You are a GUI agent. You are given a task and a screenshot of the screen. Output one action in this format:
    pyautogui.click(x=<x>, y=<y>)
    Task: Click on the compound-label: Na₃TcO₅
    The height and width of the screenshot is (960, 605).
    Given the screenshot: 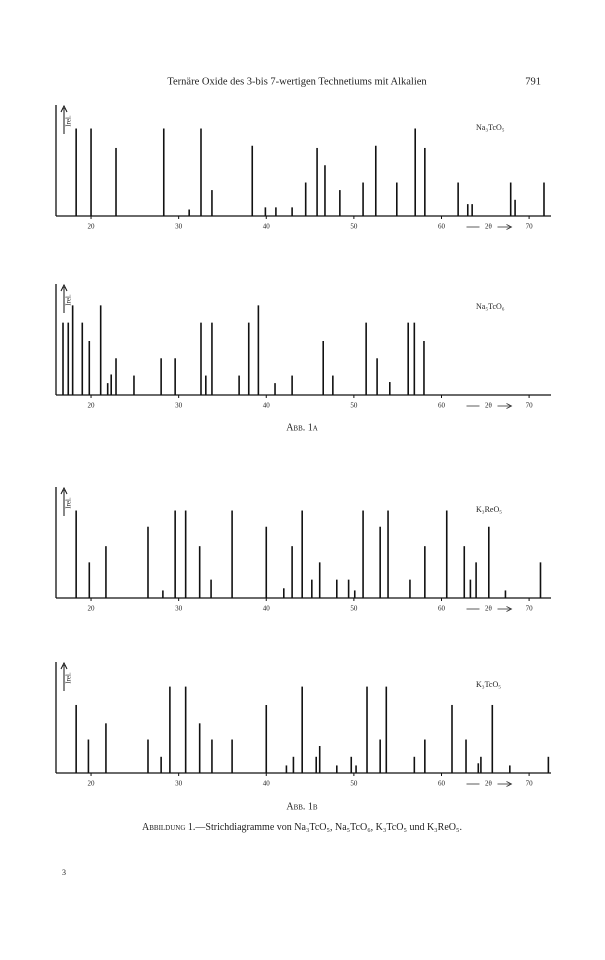 What is the action you would take?
    pyautogui.click(x=490, y=127)
    